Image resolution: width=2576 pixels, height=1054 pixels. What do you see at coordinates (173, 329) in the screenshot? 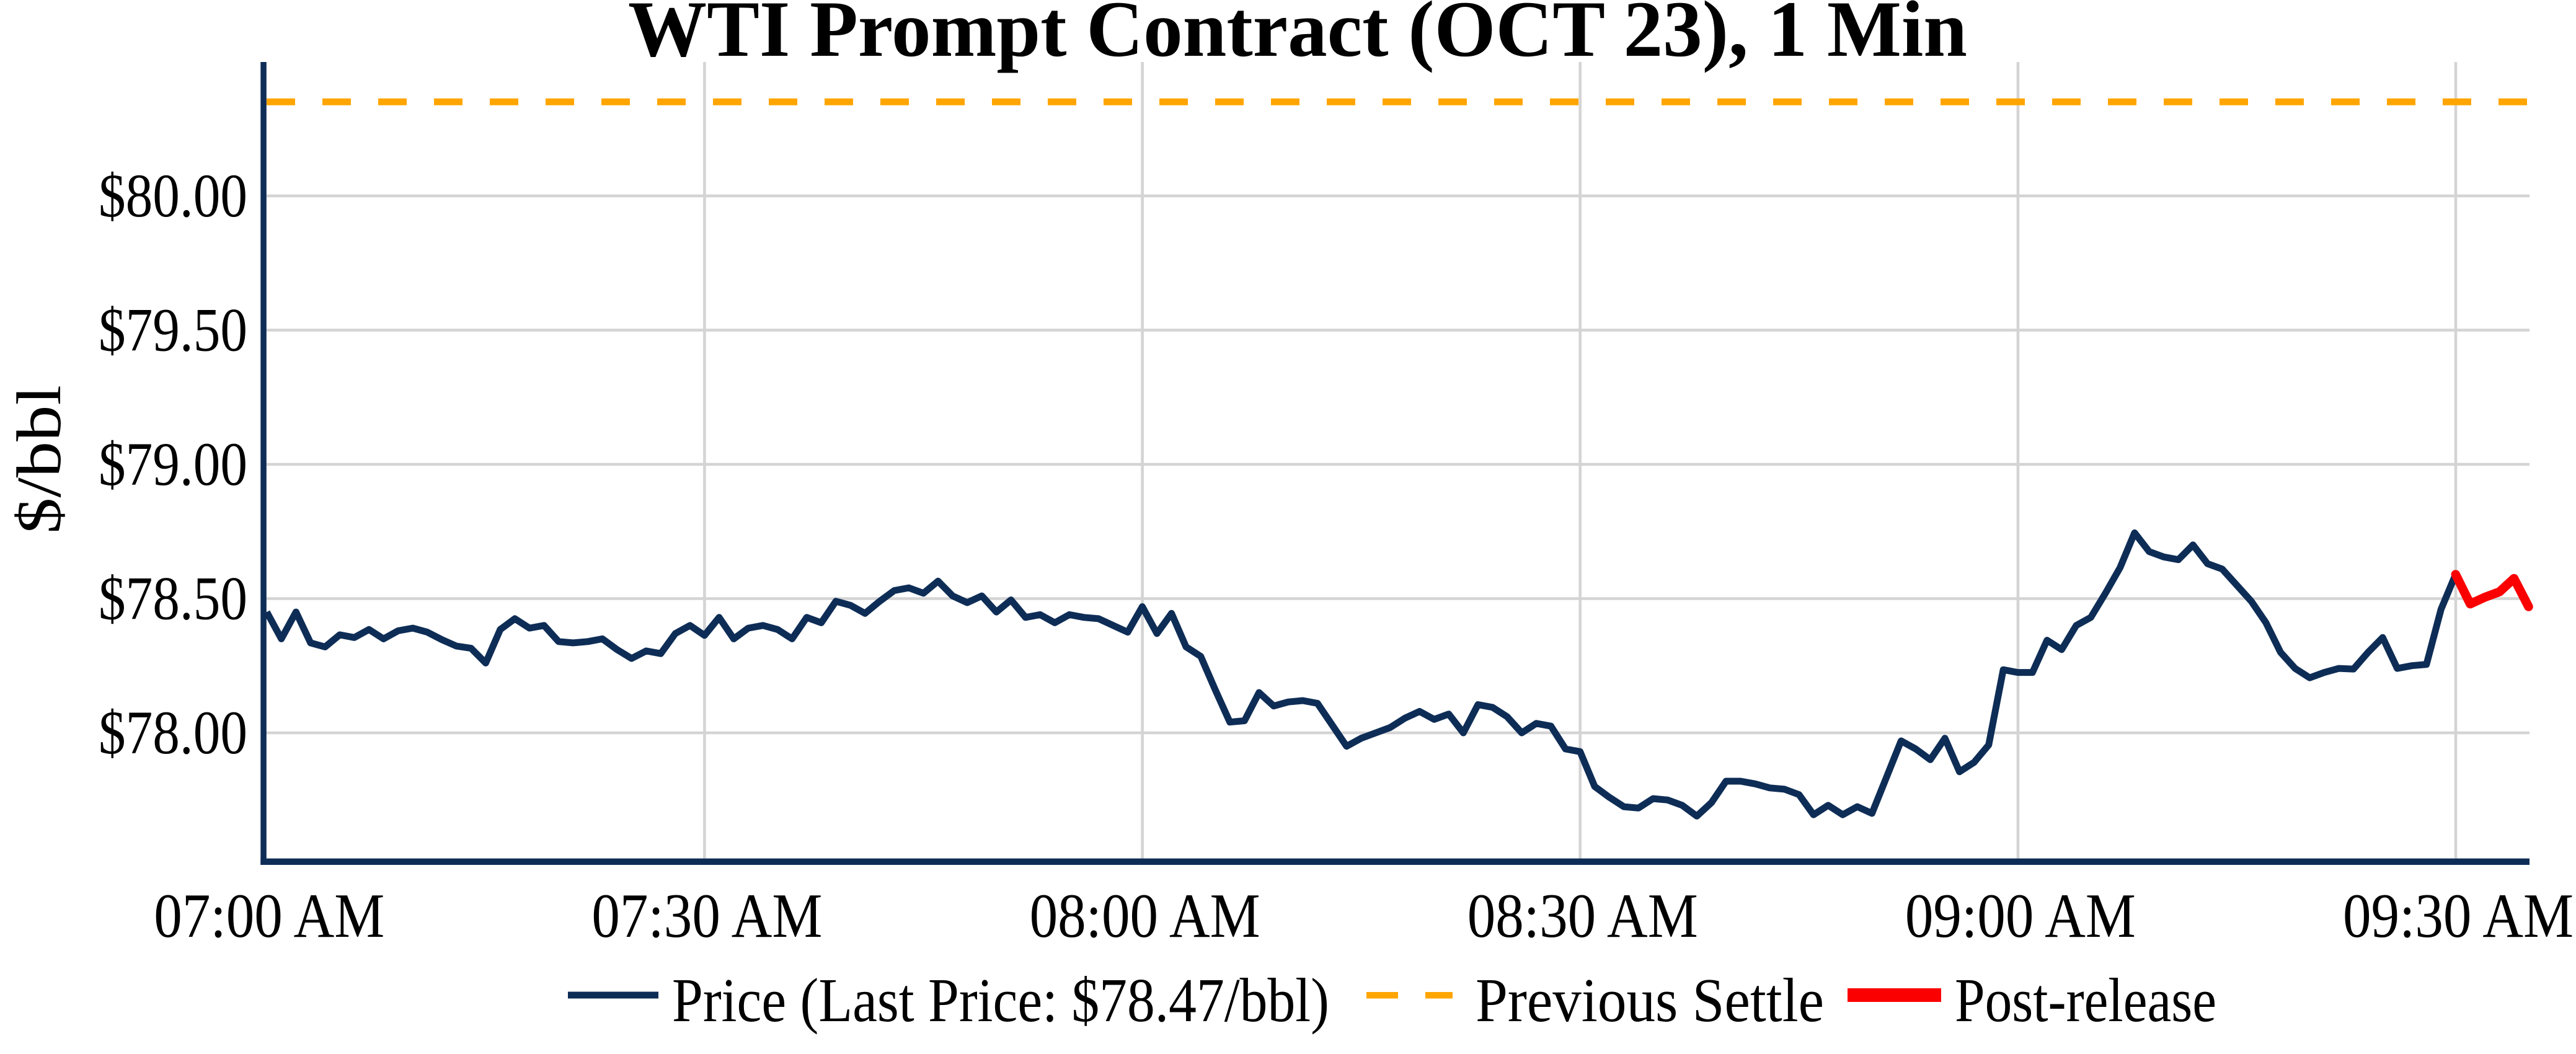
I see `svg-text: $79.50` at bounding box center [173, 329].